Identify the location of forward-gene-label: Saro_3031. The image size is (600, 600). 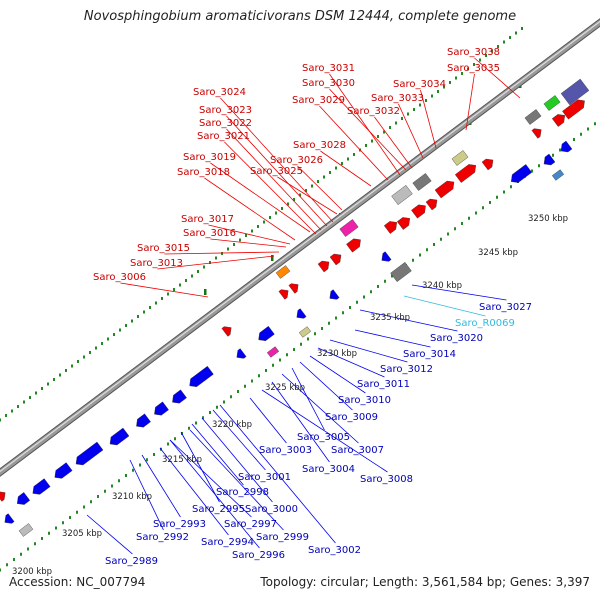
(328, 68).